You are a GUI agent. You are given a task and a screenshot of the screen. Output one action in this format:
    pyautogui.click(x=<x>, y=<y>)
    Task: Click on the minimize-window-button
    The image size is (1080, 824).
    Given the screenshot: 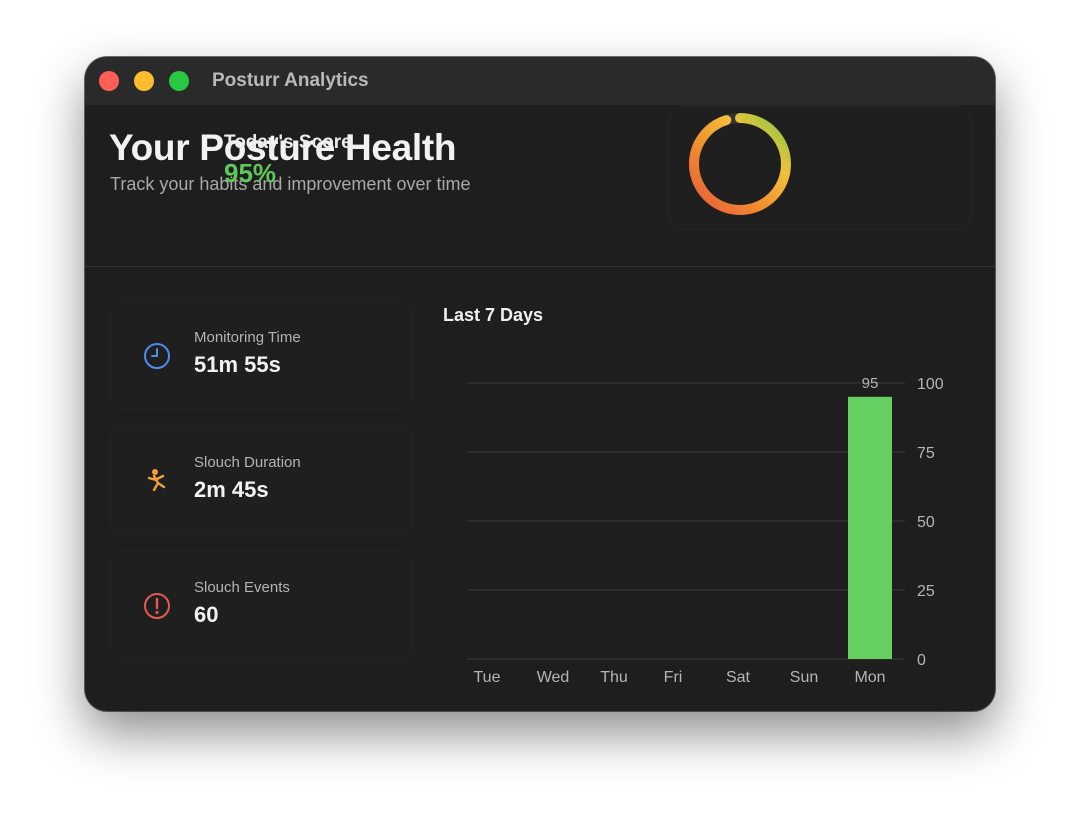 What is the action you would take?
    pyautogui.click(x=144, y=81)
    